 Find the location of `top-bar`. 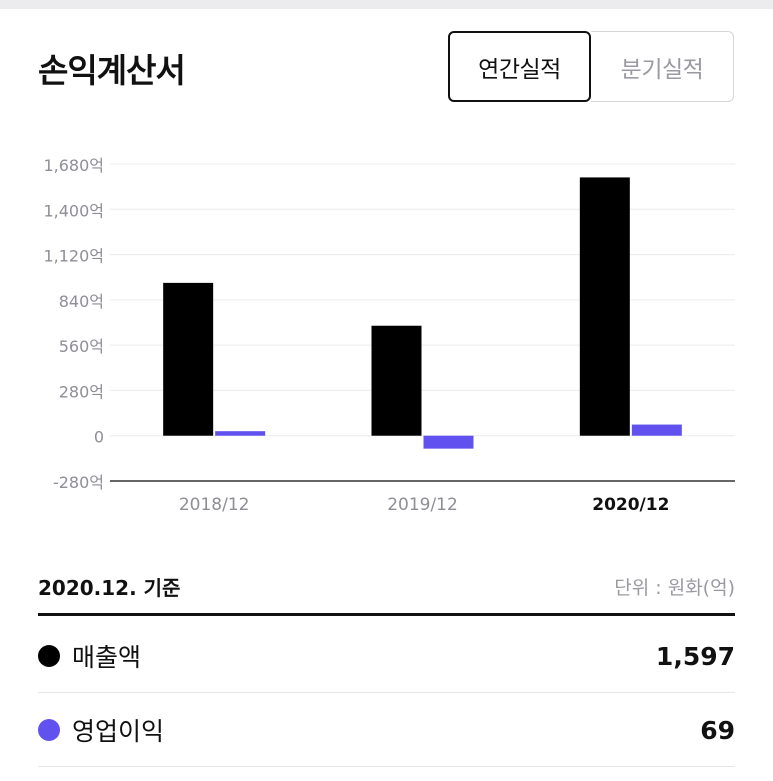

top-bar is located at coordinates (386, 4).